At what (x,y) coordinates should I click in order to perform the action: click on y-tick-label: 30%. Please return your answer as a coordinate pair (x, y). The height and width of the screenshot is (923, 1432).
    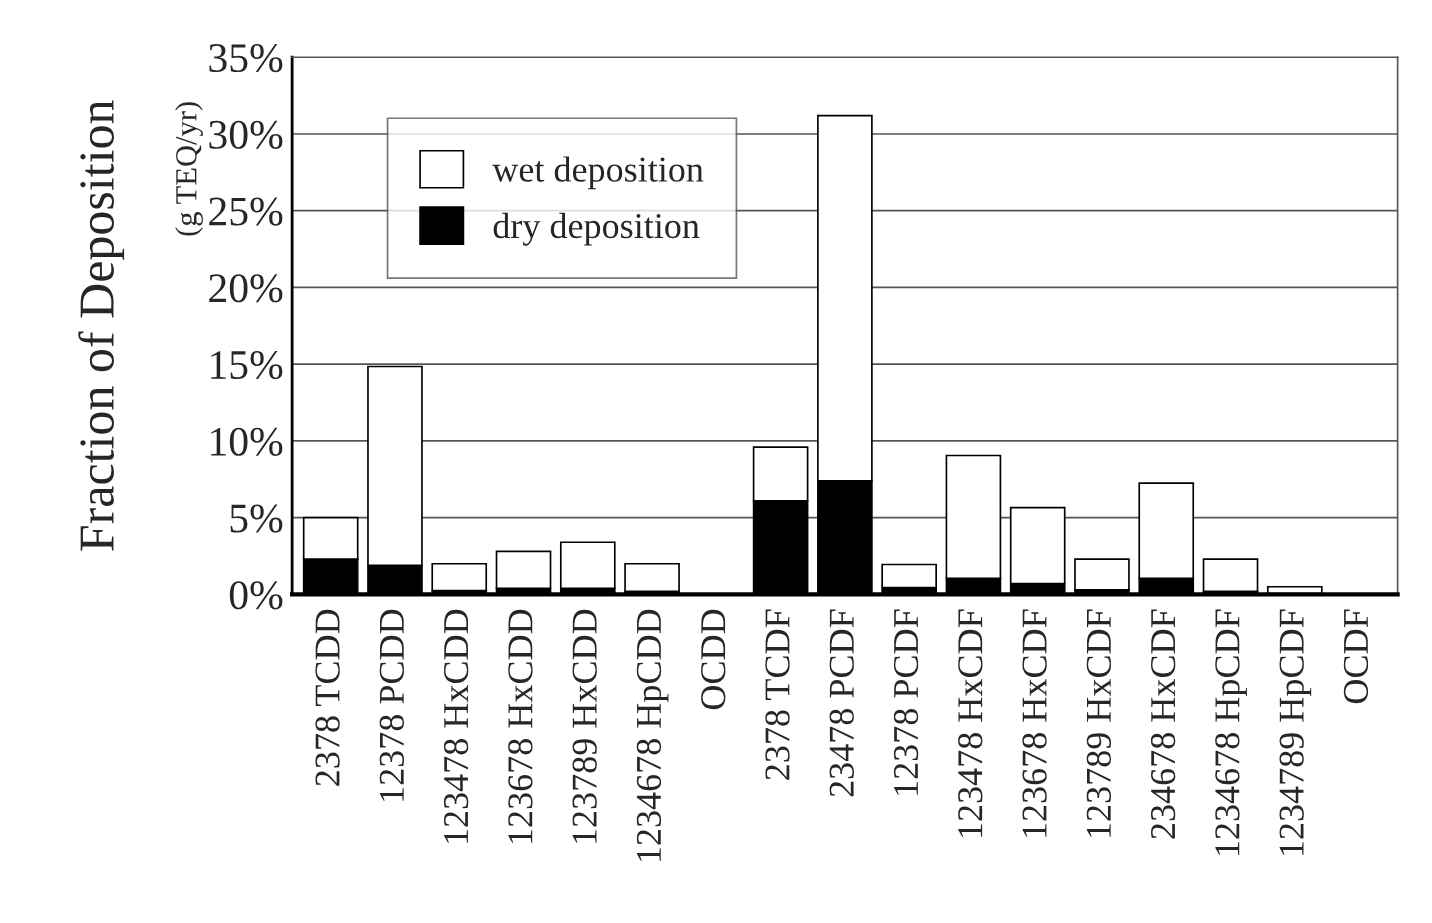
    Looking at the image, I should click on (246, 134).